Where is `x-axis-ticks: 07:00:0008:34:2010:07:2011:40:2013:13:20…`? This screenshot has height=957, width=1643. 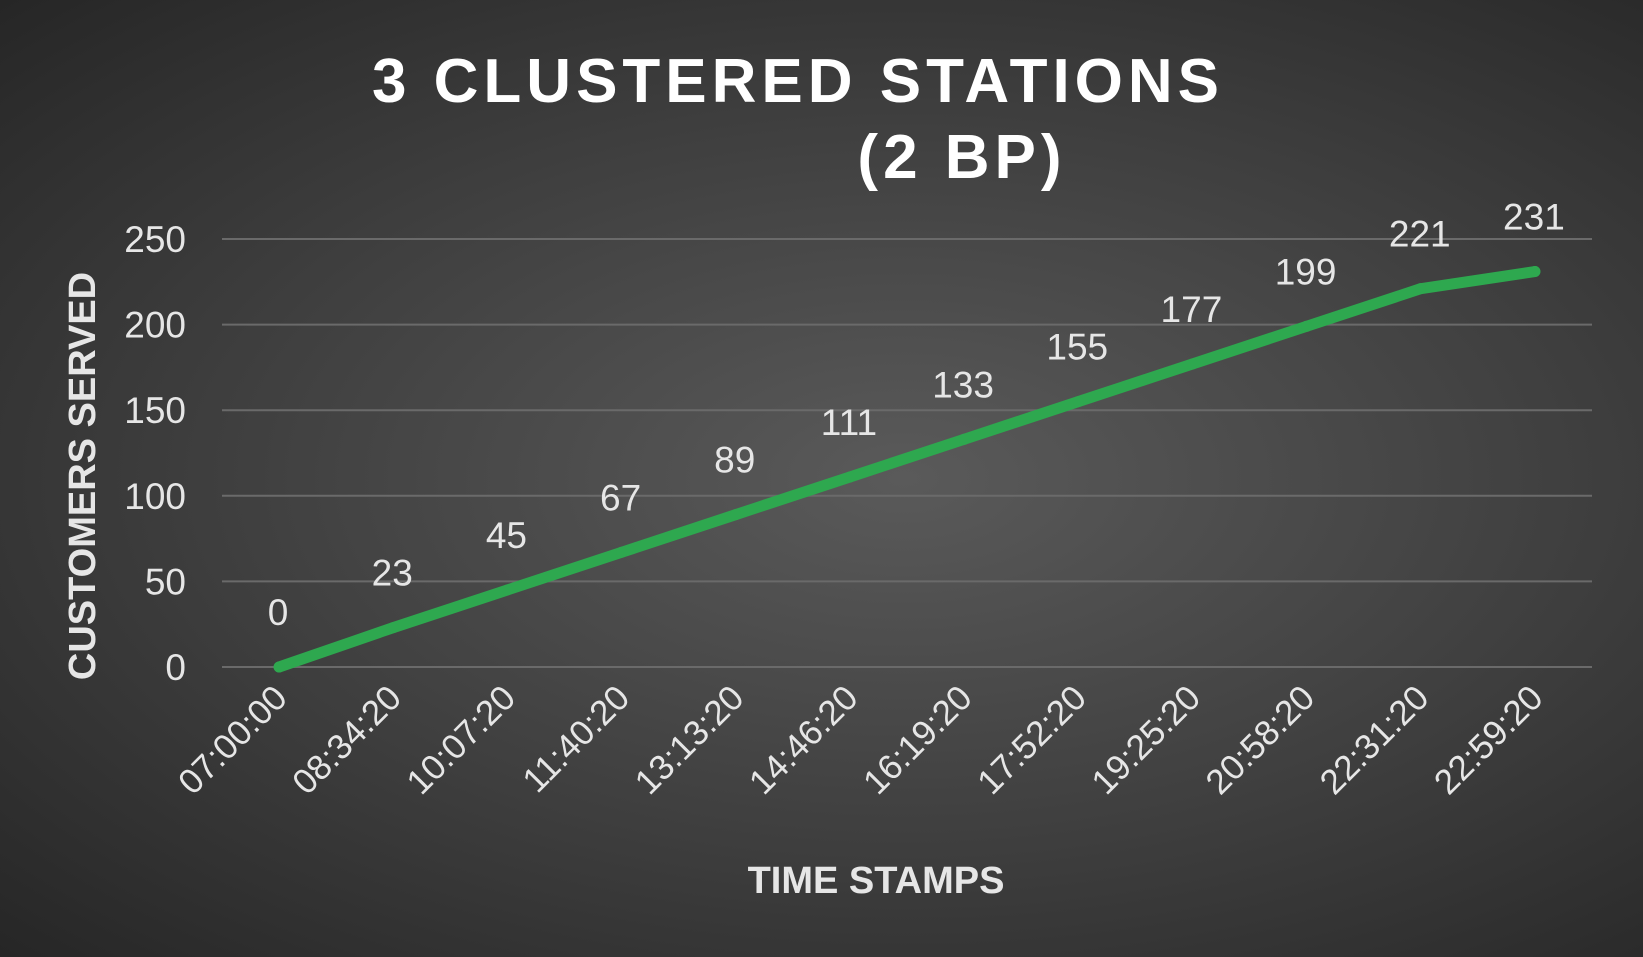 x-axis-ticks: 07:00:0008:34:2010:07:2011:40:2013:13:20… is located at coordinates (861, 740).